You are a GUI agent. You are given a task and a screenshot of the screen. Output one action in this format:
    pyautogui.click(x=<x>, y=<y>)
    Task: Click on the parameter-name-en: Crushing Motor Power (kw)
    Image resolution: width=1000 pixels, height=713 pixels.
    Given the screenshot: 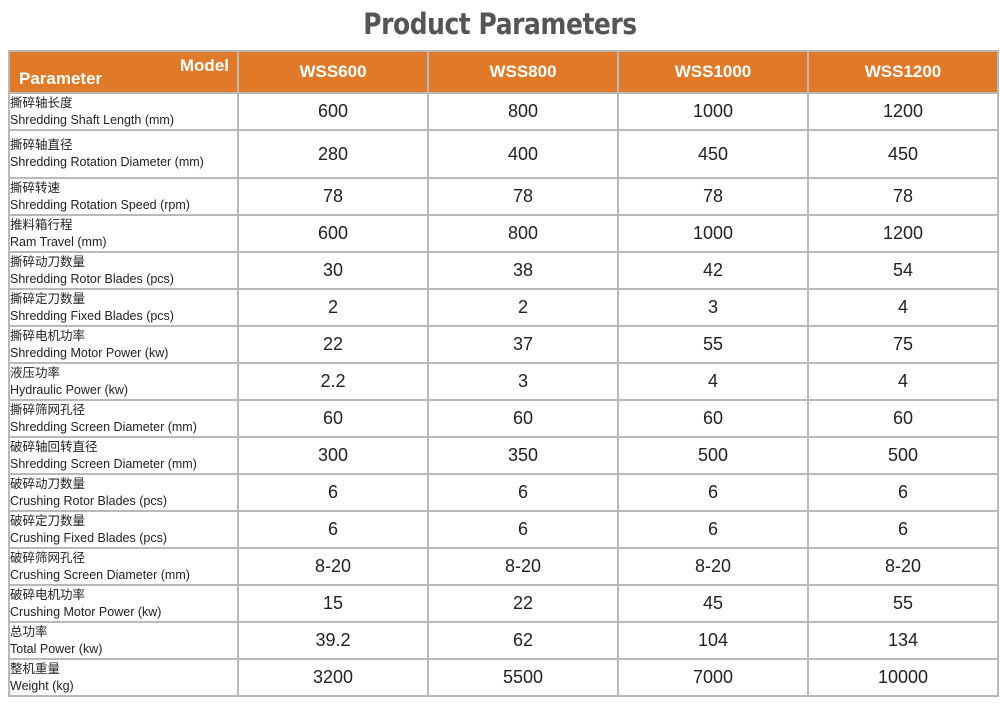 What is the action you would take?
    pyautogui.click(x=86, y=611)
    